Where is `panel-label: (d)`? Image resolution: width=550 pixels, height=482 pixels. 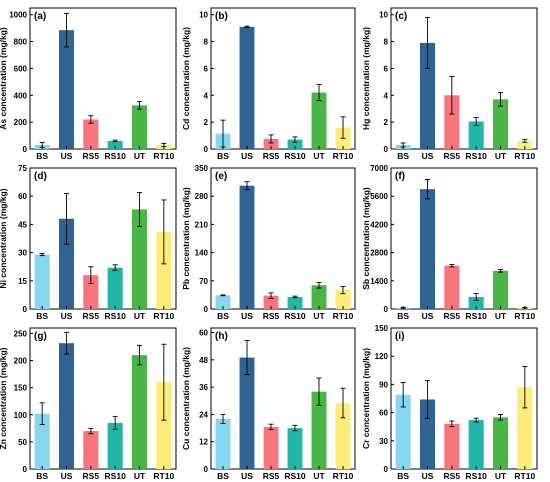 panel-label: (d) is located at coordinates (40, 176).